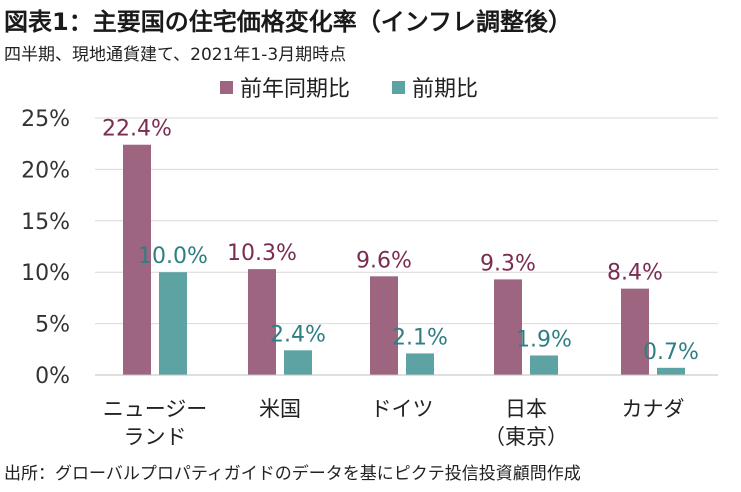 The height and width of the screenshot is (492, 741). What do you see at coordinates (137, 129) in the screenshot?
I see `data-label-yoy: 22.4%` at bounding box center [137, 129].